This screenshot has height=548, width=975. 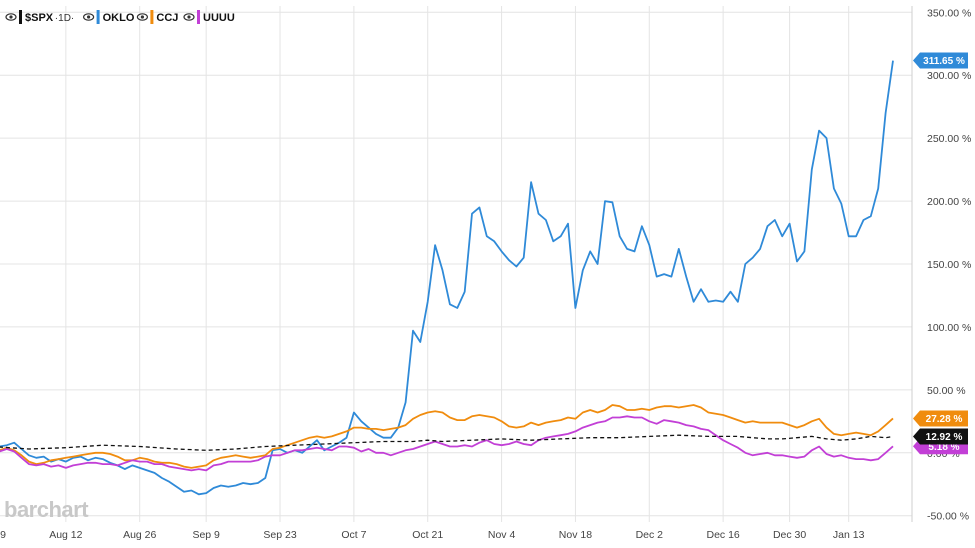 I want to click on legend-item-ccj: CCJ, so click(x=157, y=17).